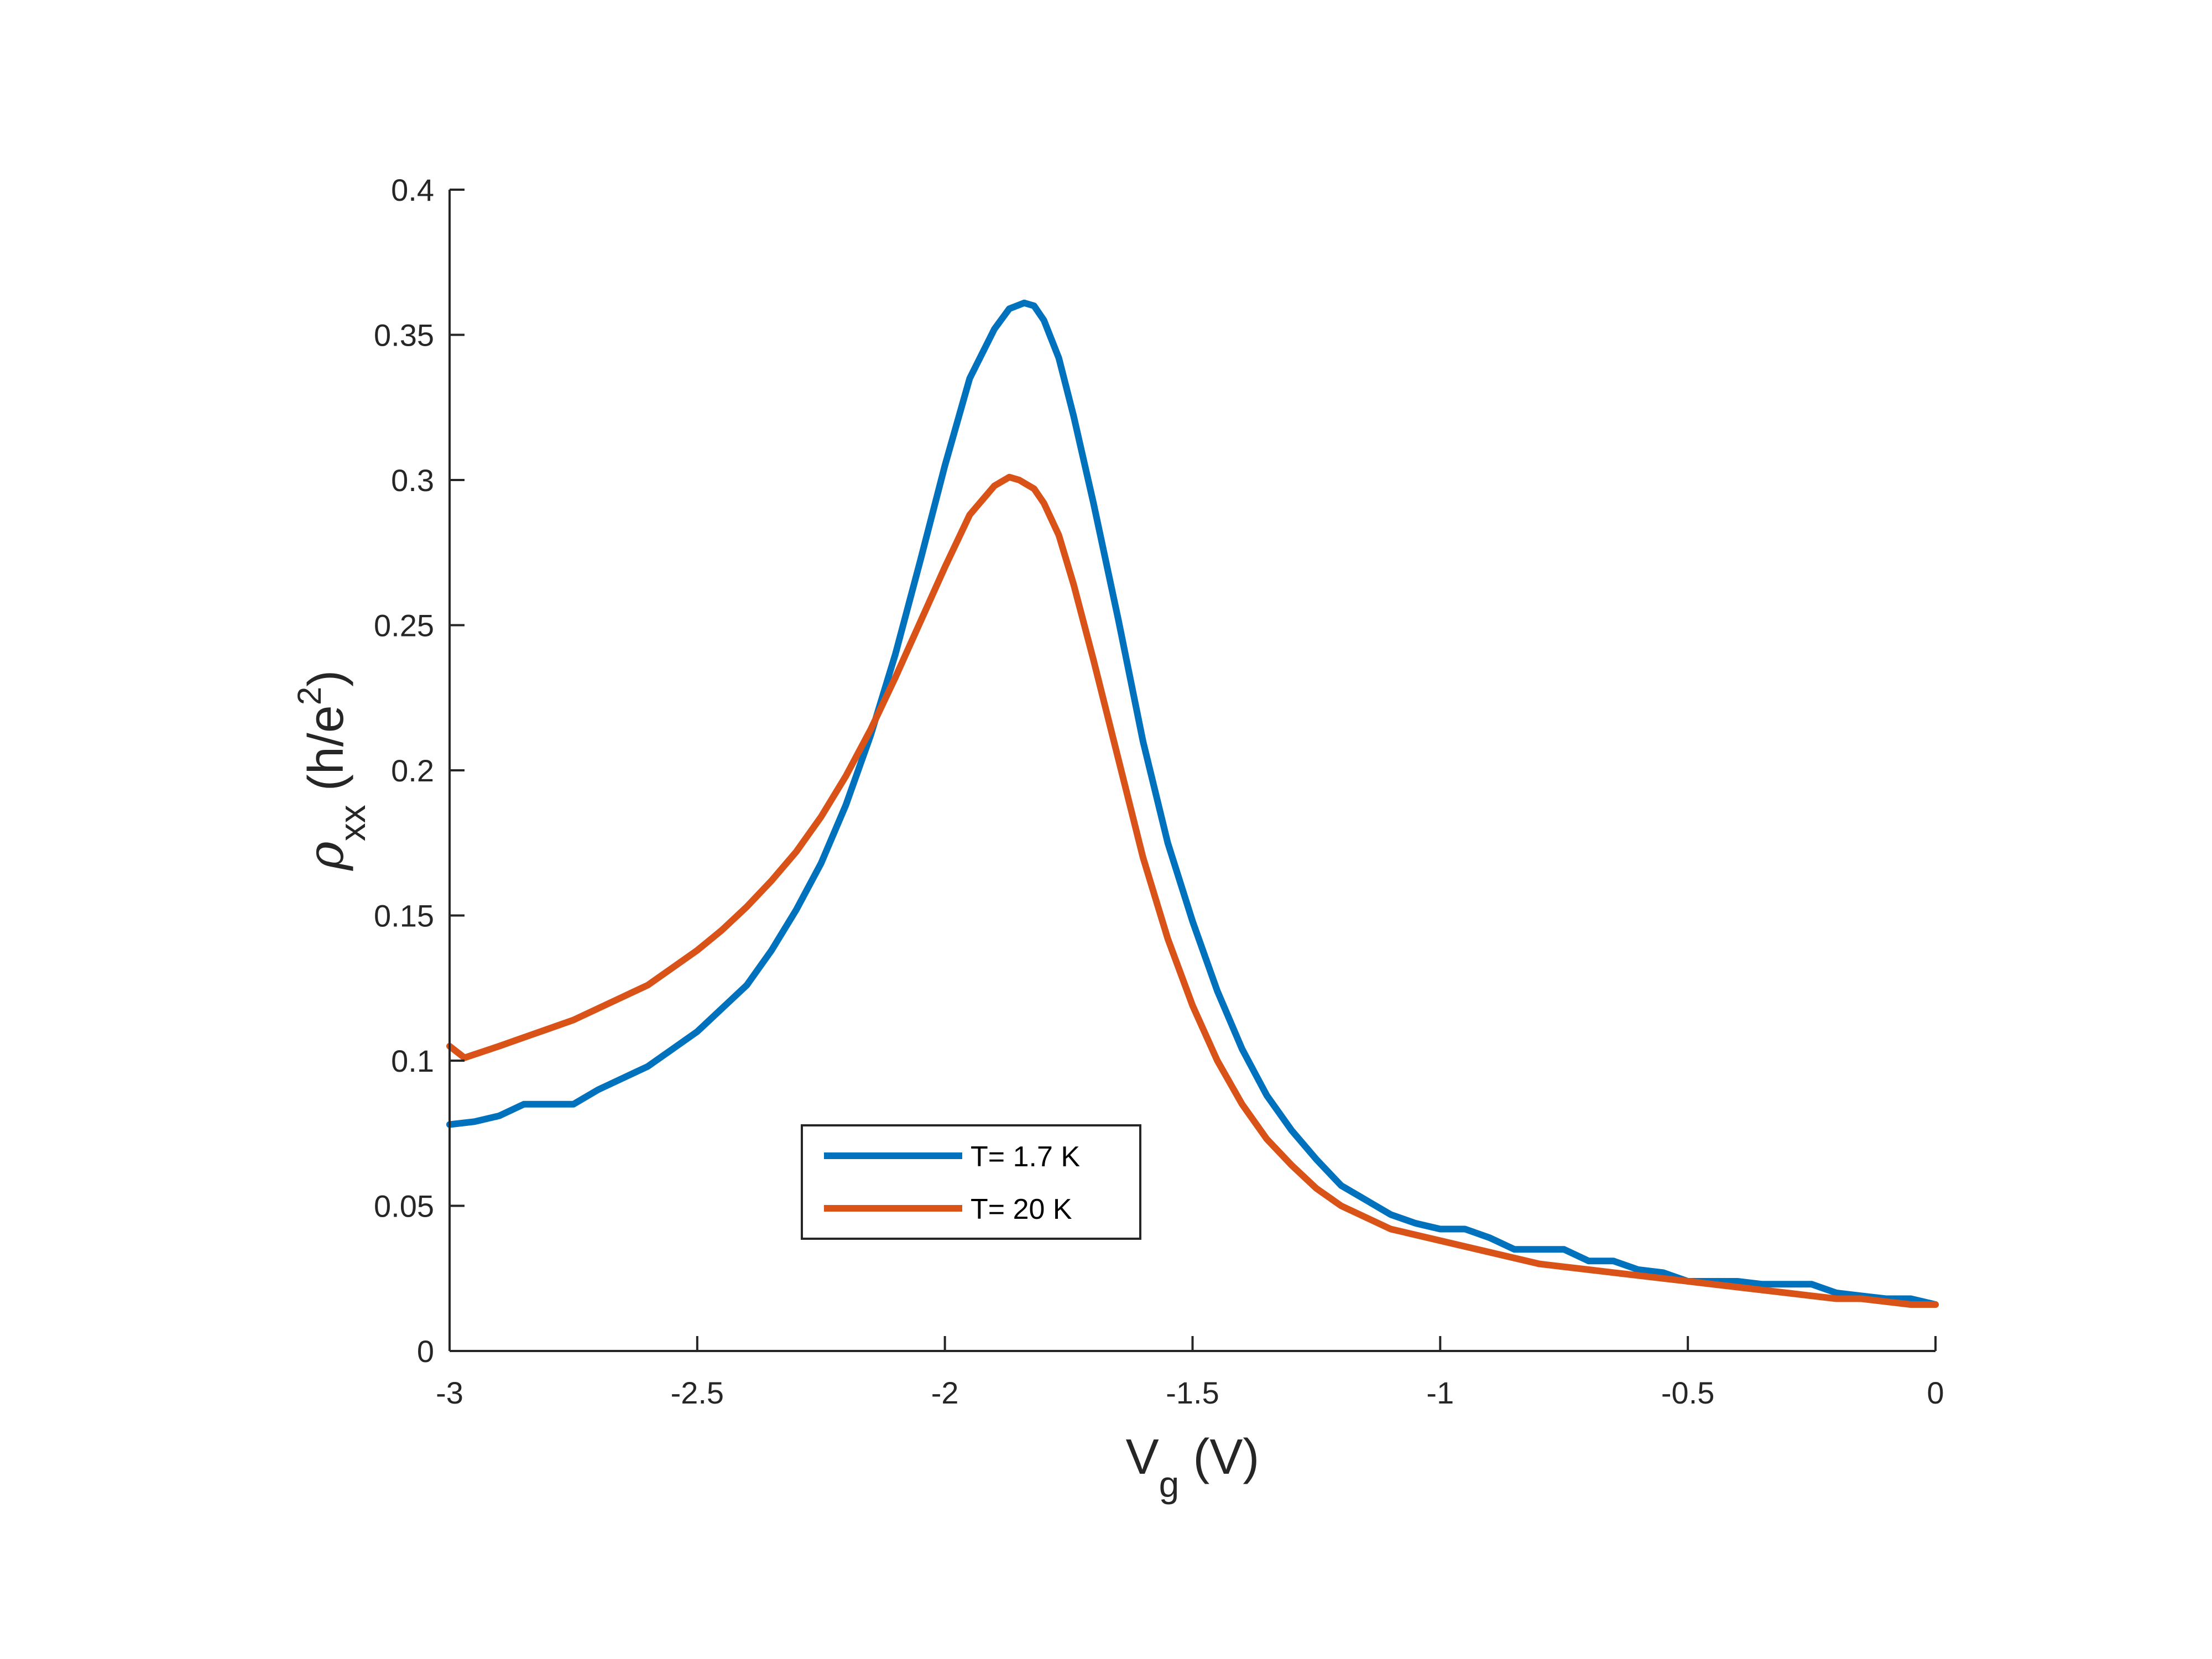 The width and height of the screenshot is (2212, 1659). I want to click on legend-label-1: T= 1.7 K, so click(1026, 1157).